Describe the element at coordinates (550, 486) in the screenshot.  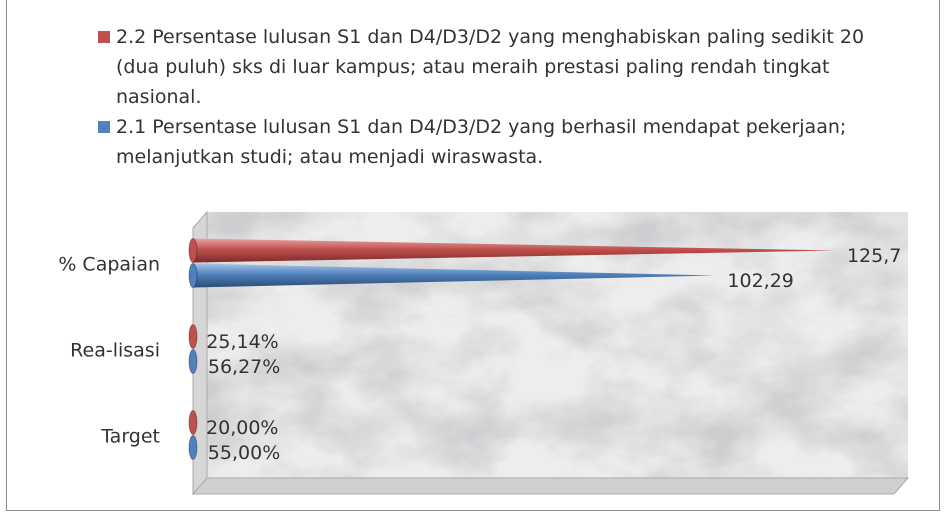
I see `floor` at that location.